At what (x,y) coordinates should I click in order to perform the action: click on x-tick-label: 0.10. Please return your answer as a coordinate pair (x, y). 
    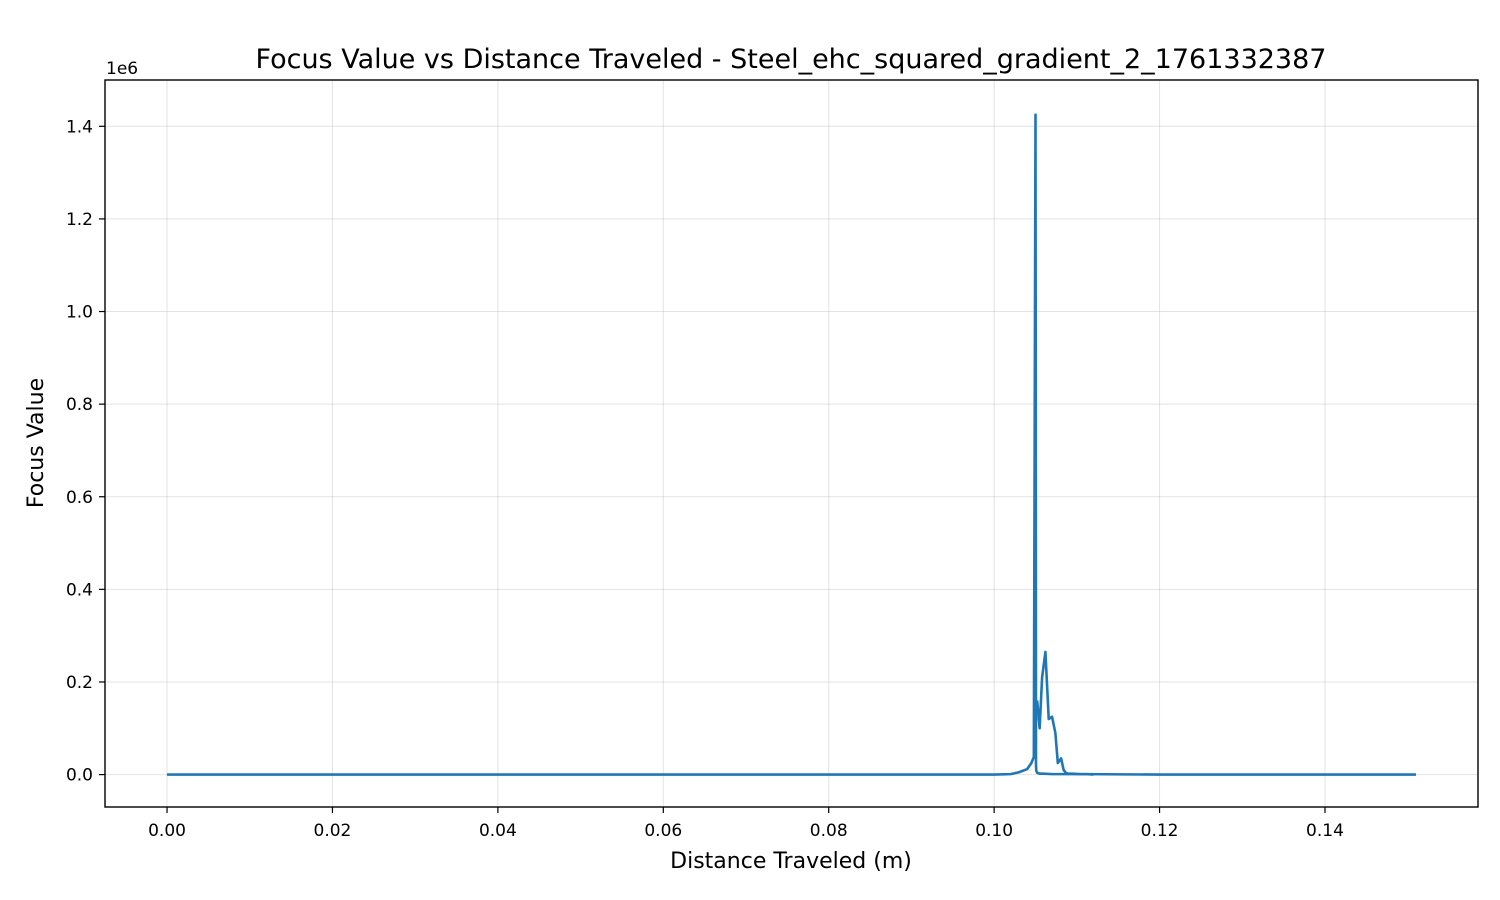
    Looking at the image, I should click on (994, 831).